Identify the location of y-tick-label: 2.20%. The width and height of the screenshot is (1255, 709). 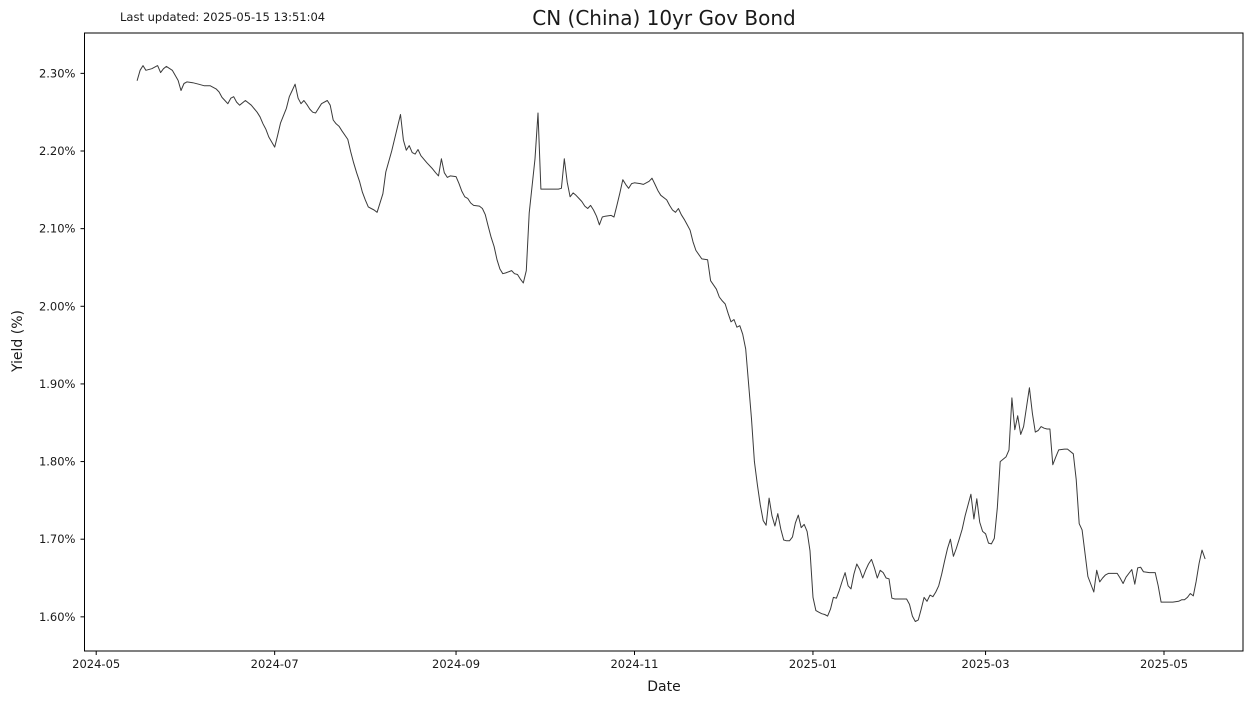
(57, 151).